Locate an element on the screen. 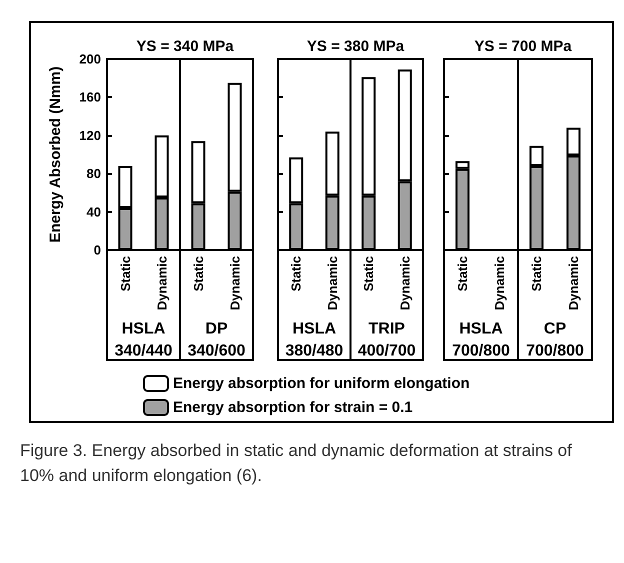 This screenshot has width=624, height=563. text: TRIP 400/700 is located at coordinates (387, 340).